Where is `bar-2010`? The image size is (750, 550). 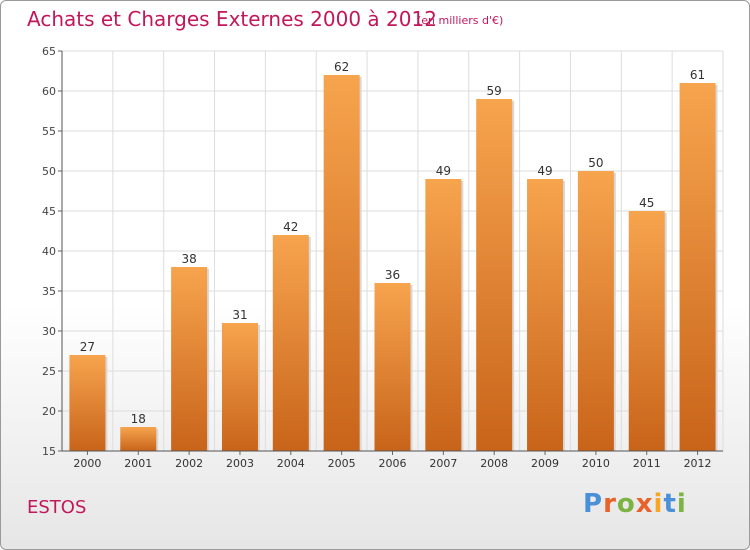
bar-2010 is located at coordinates (595, 311).